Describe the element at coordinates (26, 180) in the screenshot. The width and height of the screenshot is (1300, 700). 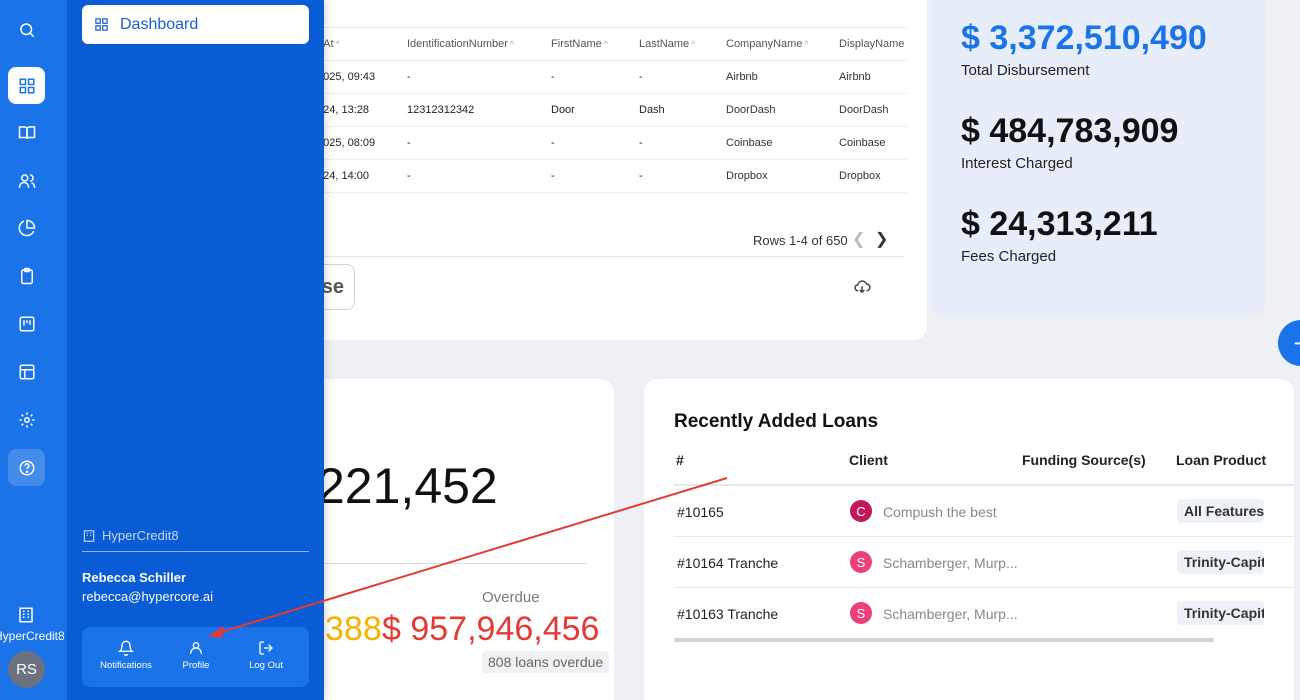
I see `users-icon` at that location.